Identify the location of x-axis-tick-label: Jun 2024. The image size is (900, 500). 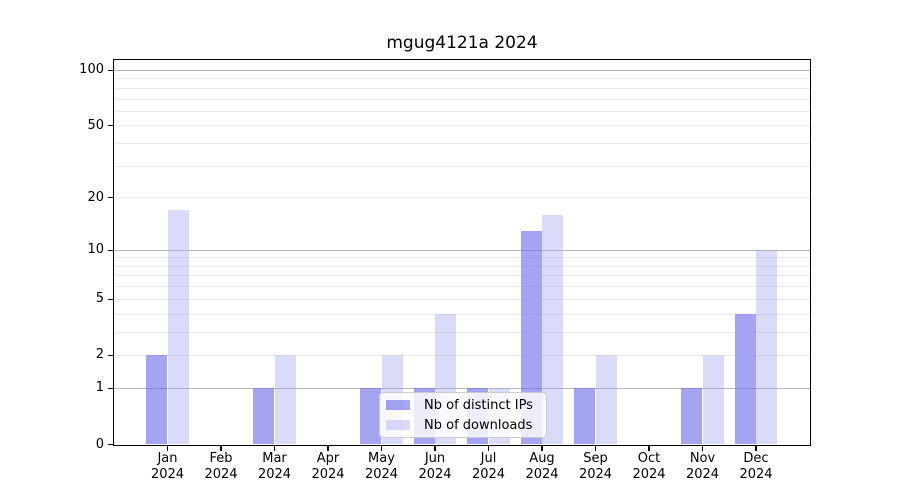
(435, 466).